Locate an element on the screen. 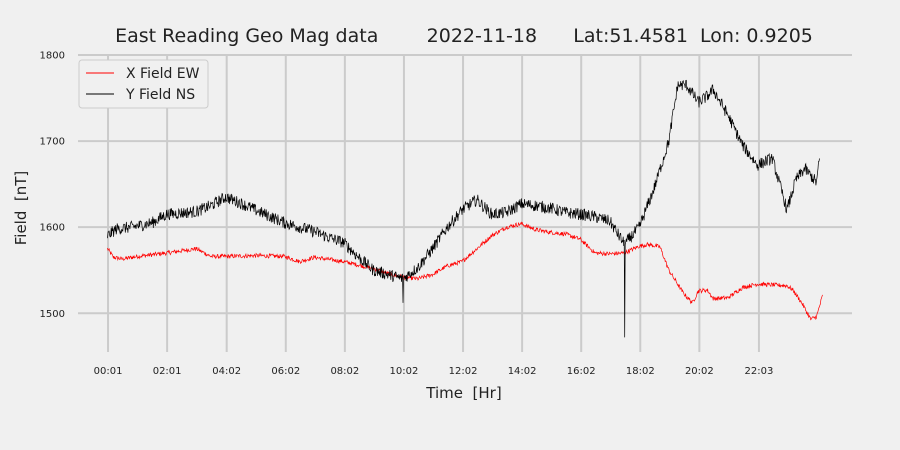  y-ticks: 1500 1600 1700 1800 is located at coordinates (52, 185).